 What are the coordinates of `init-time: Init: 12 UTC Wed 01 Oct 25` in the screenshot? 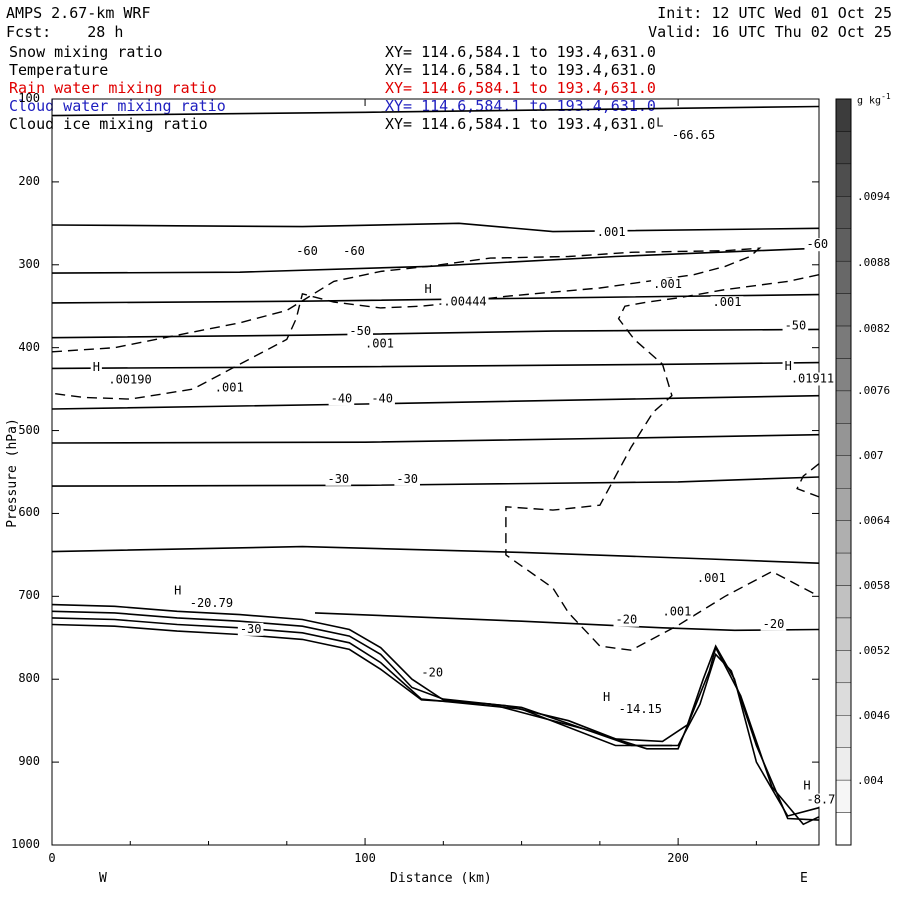 It's located at (774, 13).